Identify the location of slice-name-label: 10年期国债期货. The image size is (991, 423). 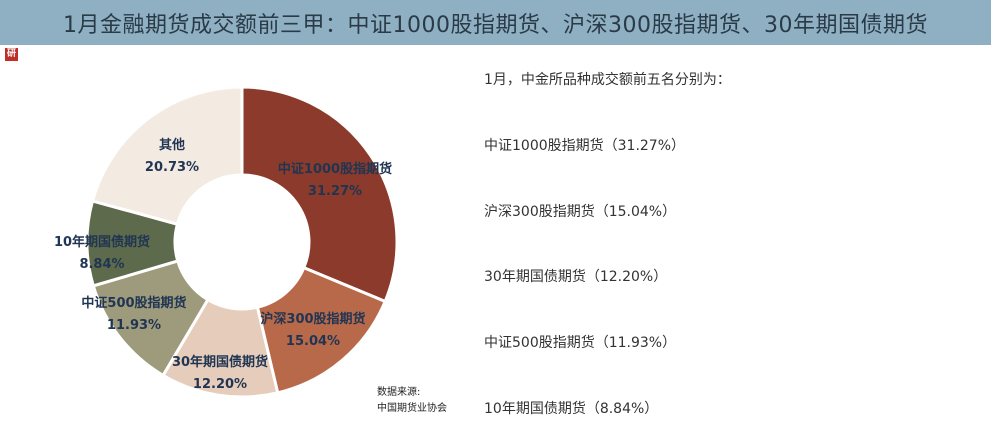
(102, 242).